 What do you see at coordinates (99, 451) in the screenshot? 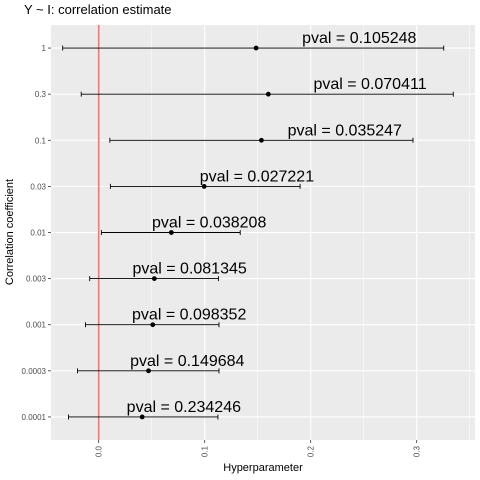
I see `x-tick-label: 0.0` at bounding box center [99, 451].